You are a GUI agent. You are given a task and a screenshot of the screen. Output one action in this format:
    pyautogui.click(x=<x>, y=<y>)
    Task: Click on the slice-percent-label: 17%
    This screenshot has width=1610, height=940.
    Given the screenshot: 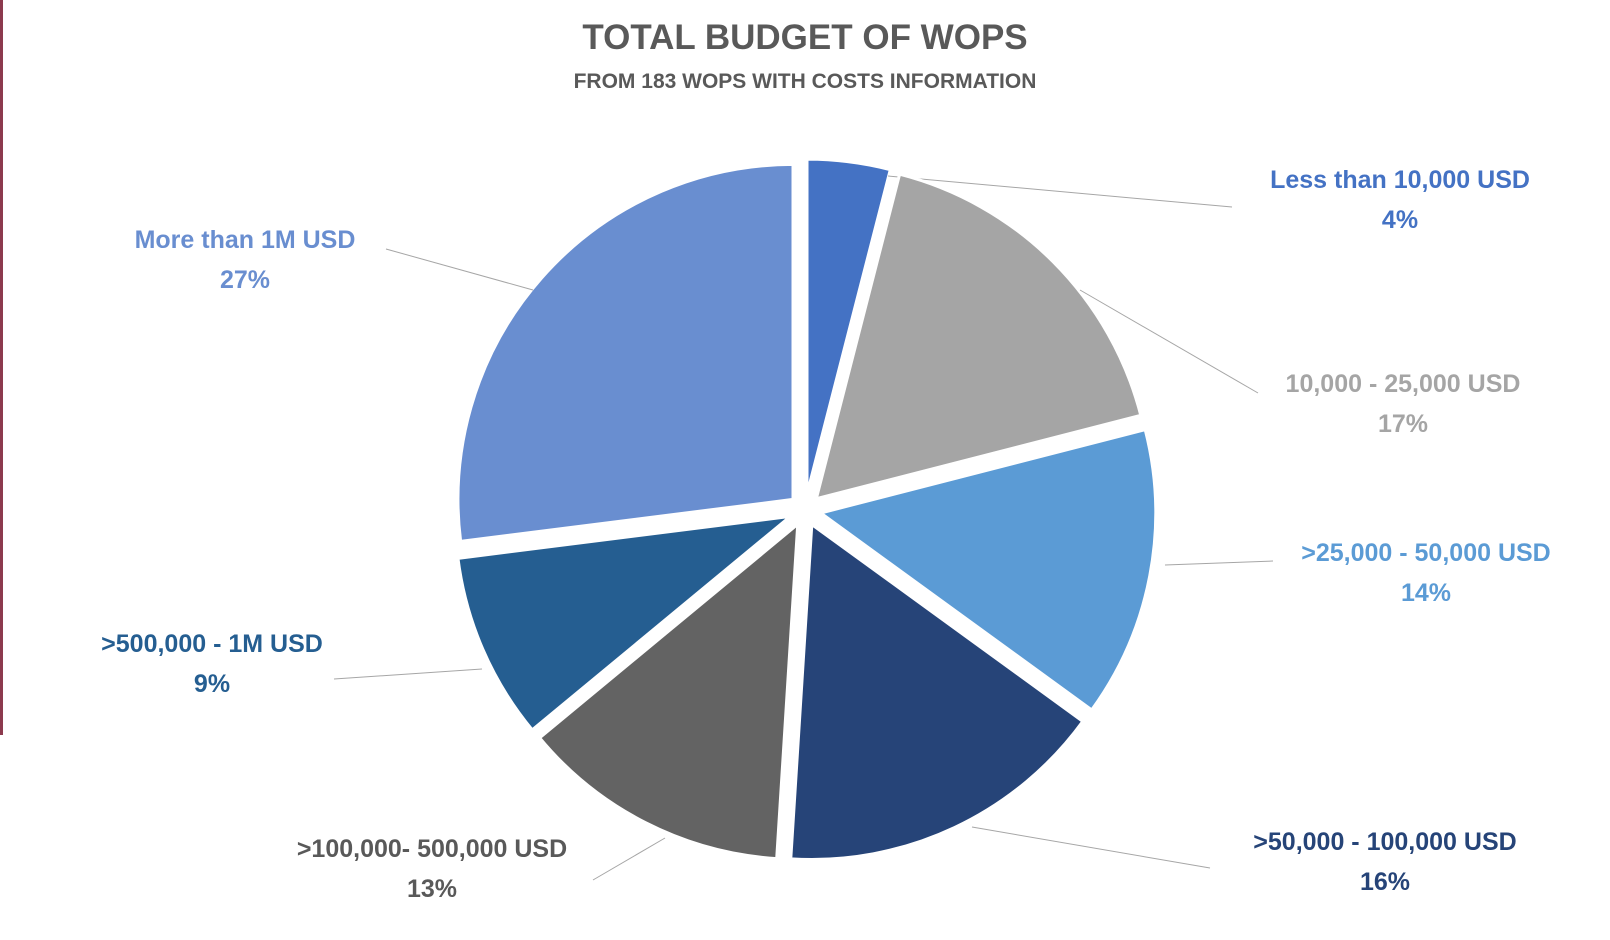 What is the action you would take?
    pyautogui.click(x=1403, y=424)
    